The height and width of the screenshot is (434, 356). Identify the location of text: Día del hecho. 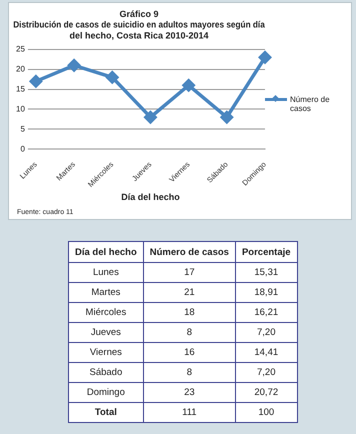
(106, 252).